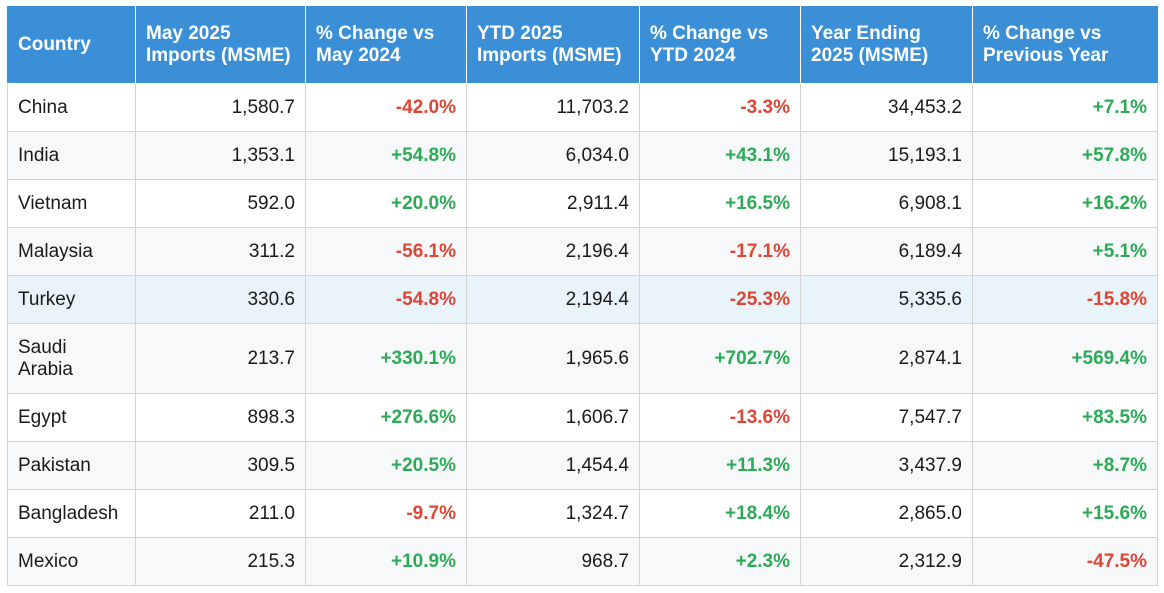 The height and width of the screenshot is (593, 1164). What do you see at coordinates (71, 417) in the screenshot?
I see `cell-country: Egypt` at bounding box center [71, 417].